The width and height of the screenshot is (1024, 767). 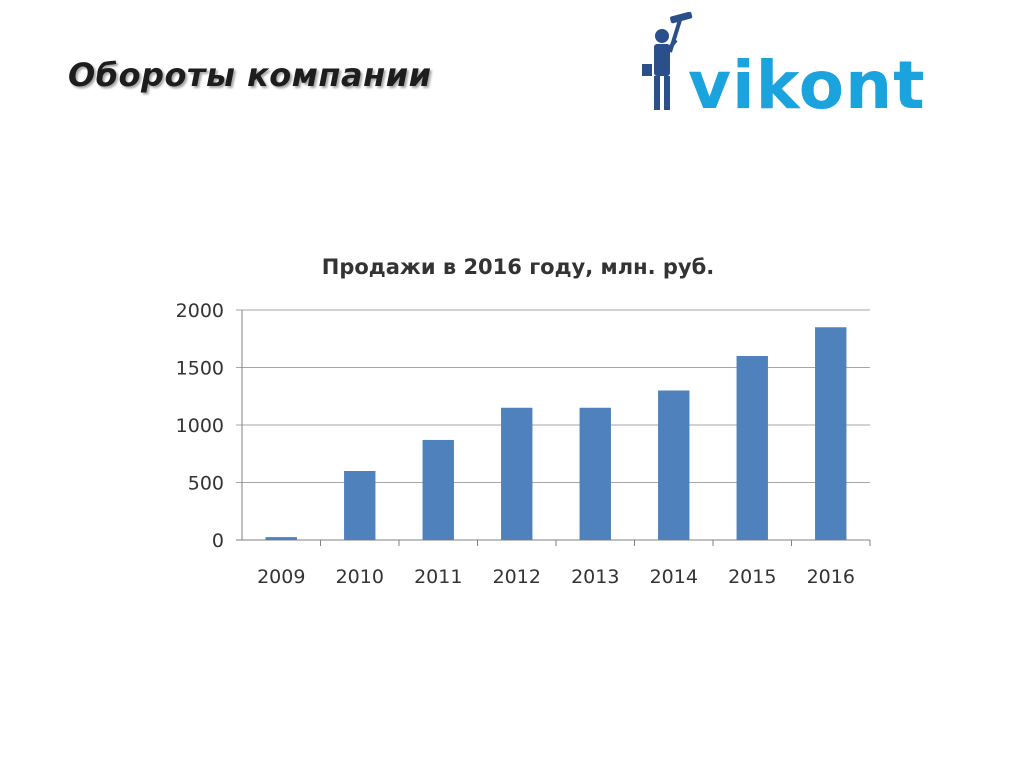 What do you see at coordinates (556, 577) in the screenshot?
I see `x-axis-ticks: 2009 2010 2011 2012 2013 2014 2015 2016` at bounding box center [556, 577].